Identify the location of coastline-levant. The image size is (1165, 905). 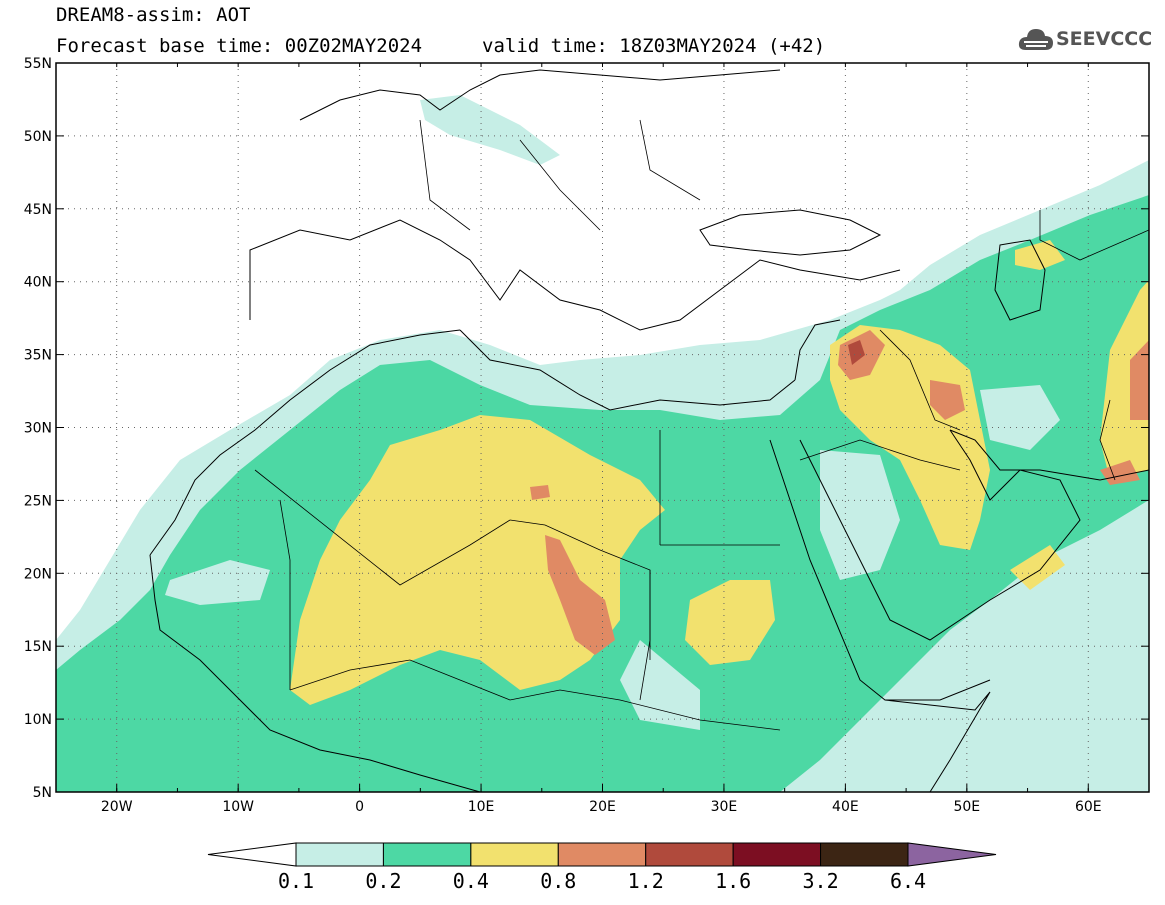
(817, 350).